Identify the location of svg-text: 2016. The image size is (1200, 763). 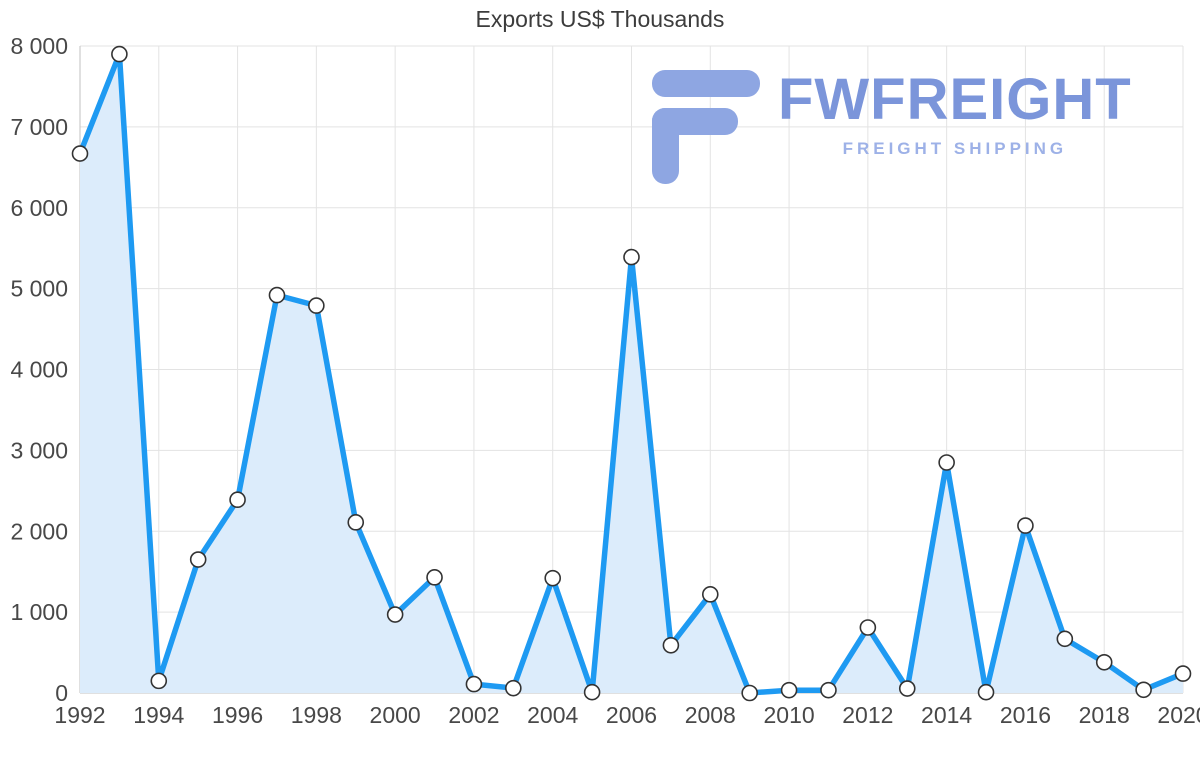
(1025, 715).